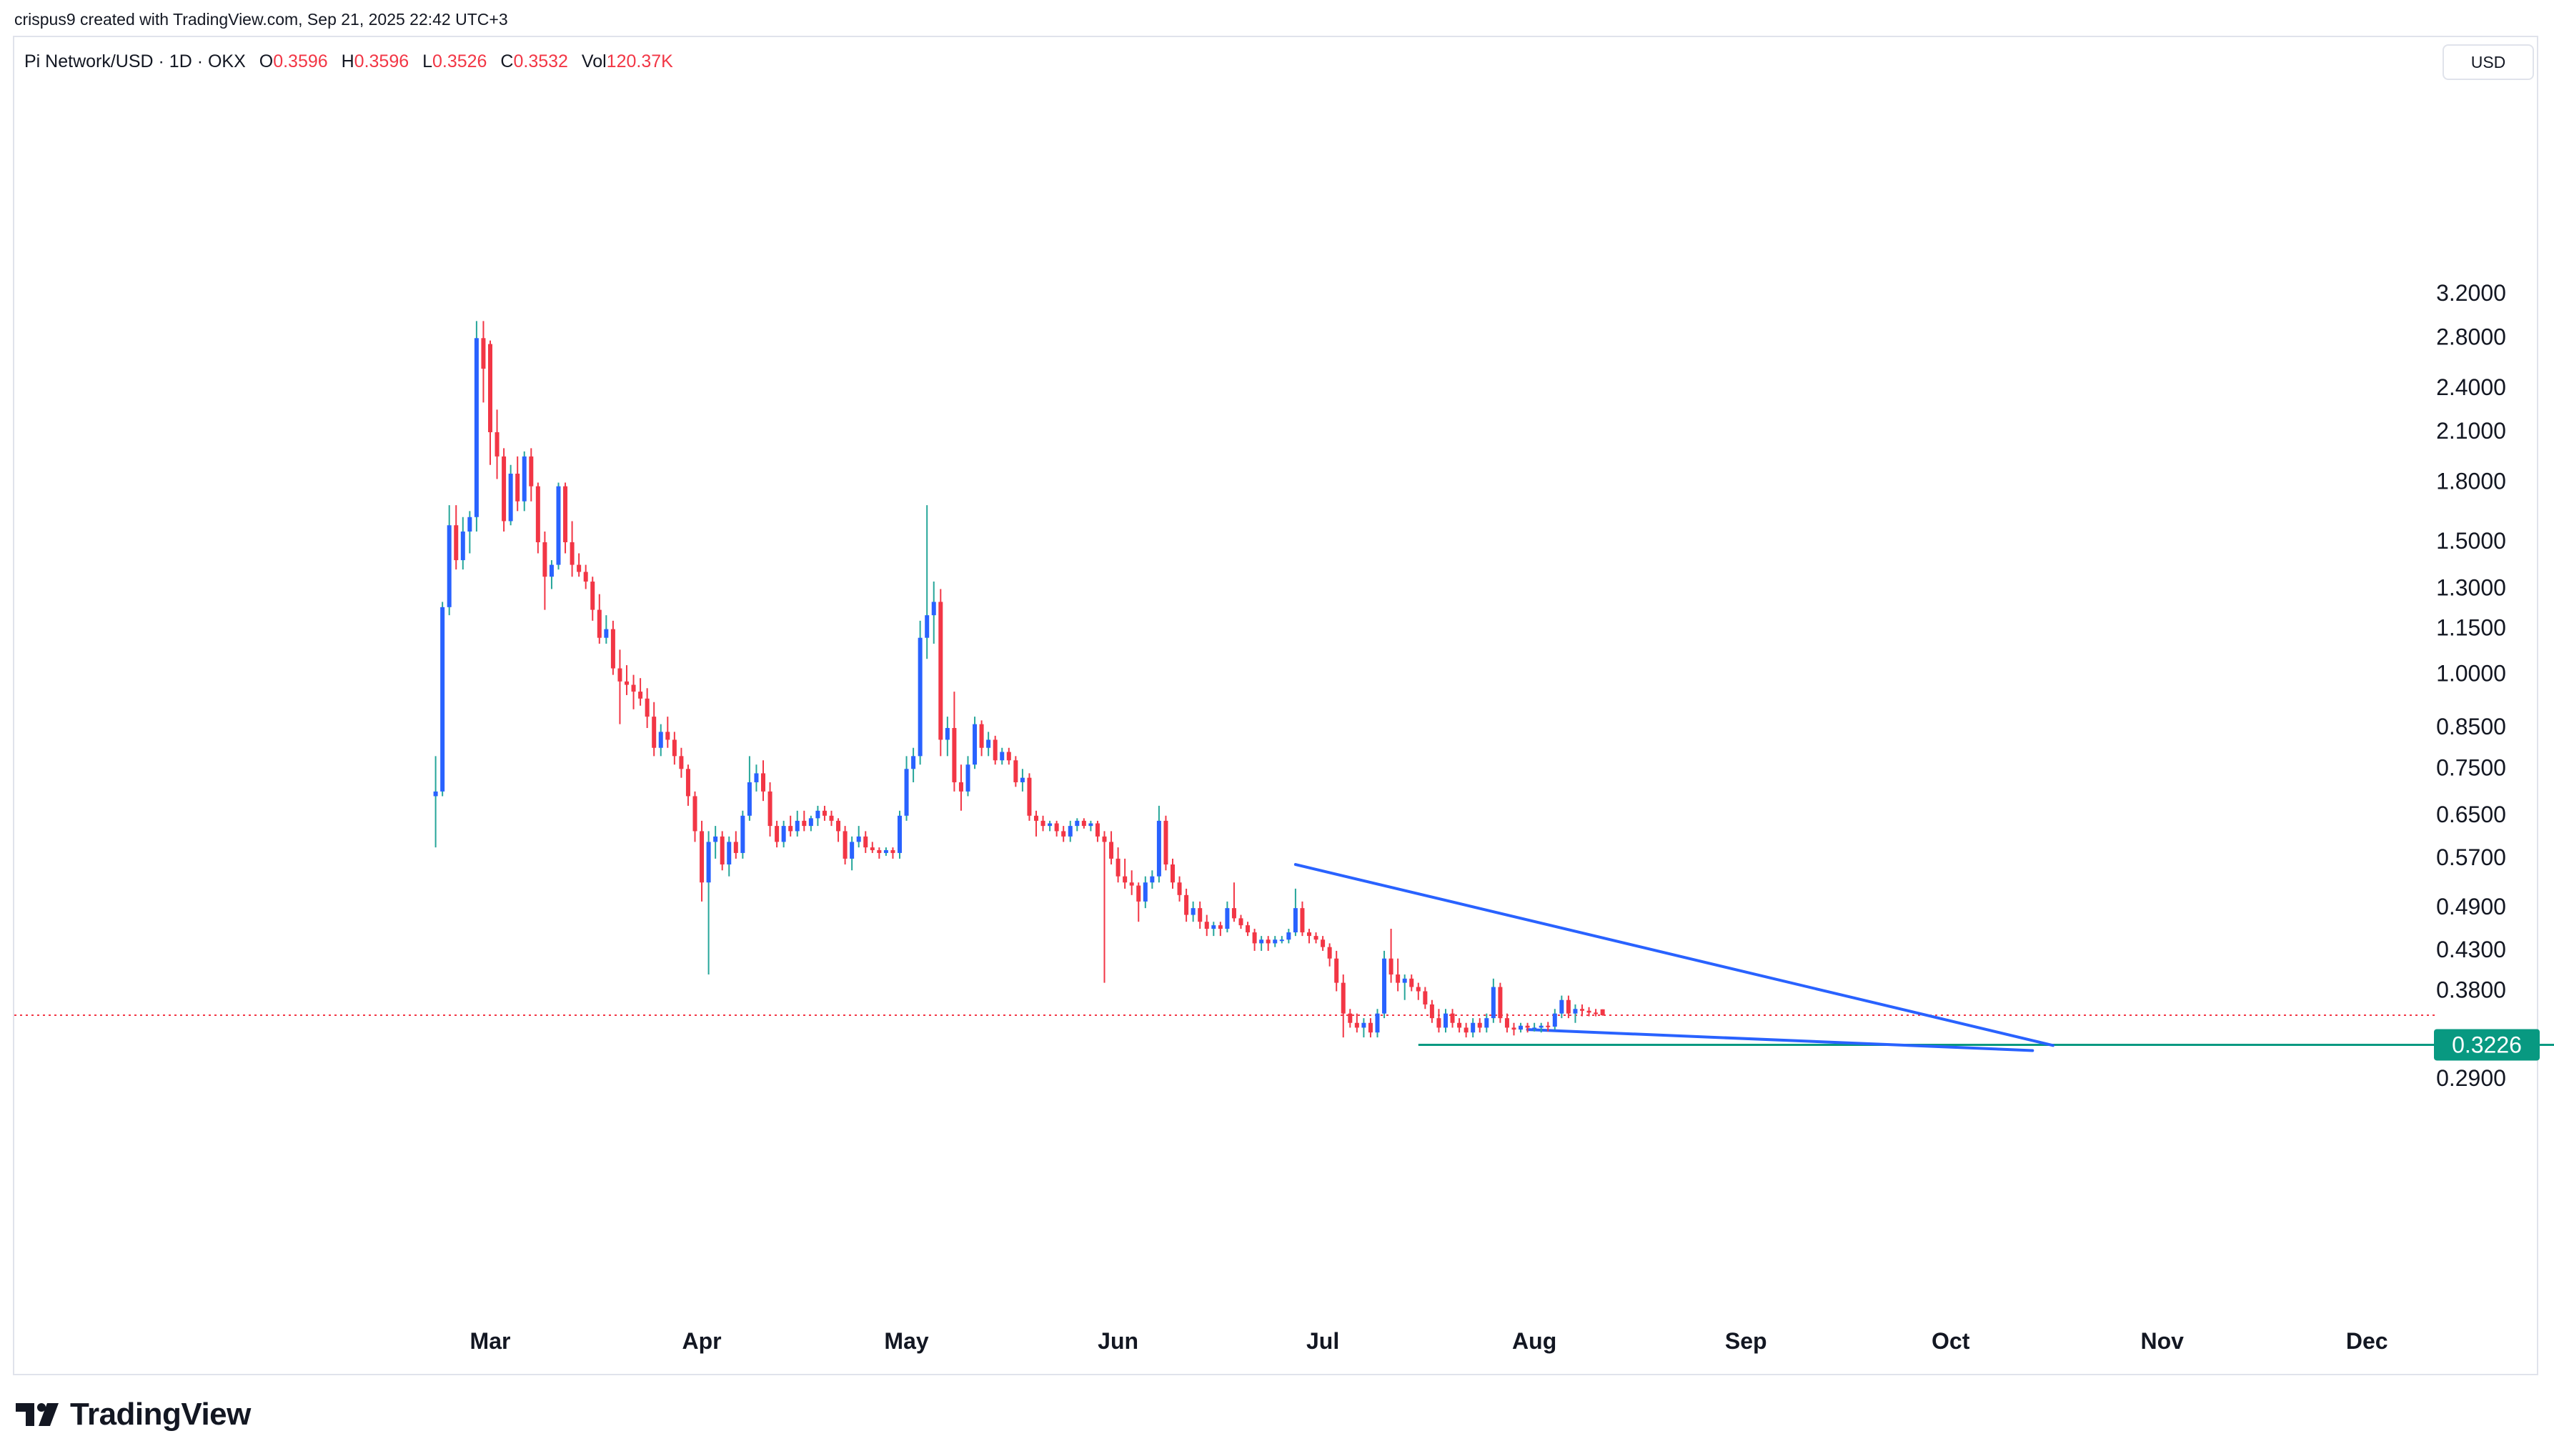 This screenshot has height=1456, width=2554. I want to click on chart-lines, so click(1284, 957).